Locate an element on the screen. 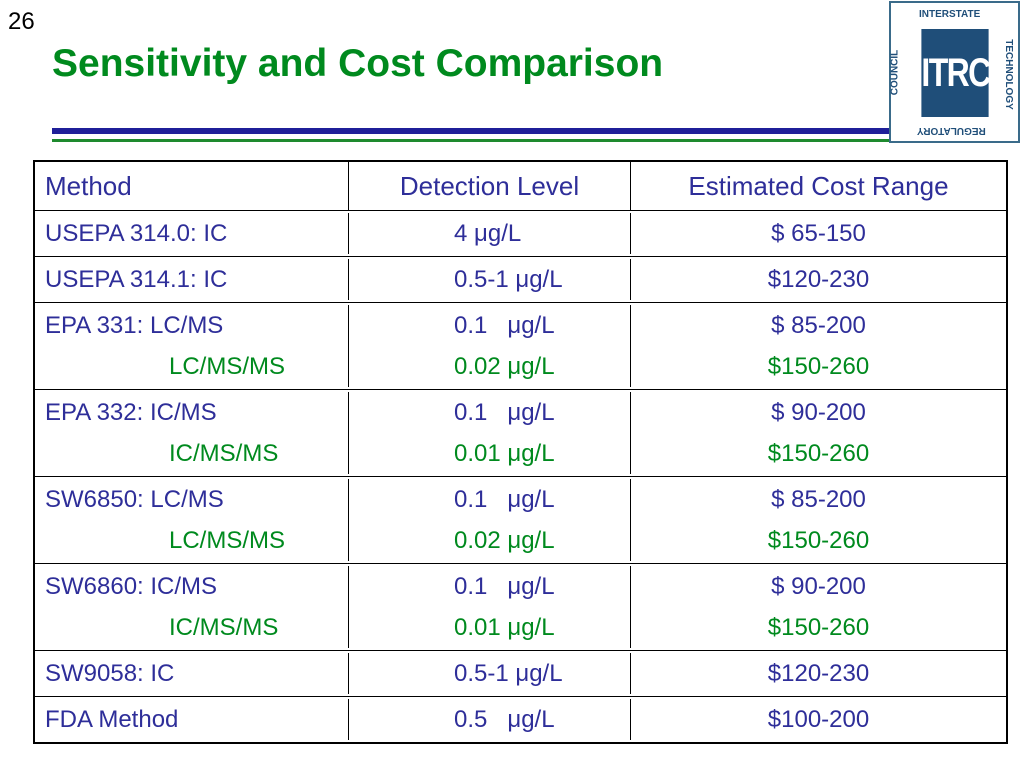 This screenshot has height=768, width=1024. cell-text: 4 μg/L is located at coordinates (488, 233).